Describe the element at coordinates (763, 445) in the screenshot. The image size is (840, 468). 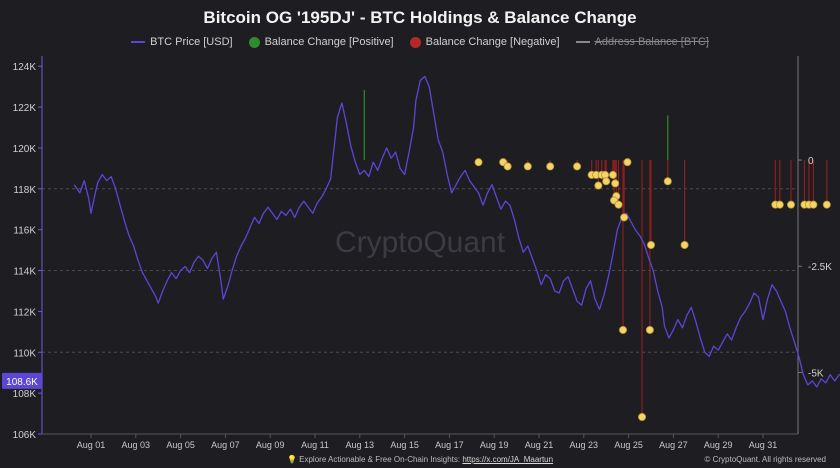
I see `x-tick-label: Aug 31` at that location.